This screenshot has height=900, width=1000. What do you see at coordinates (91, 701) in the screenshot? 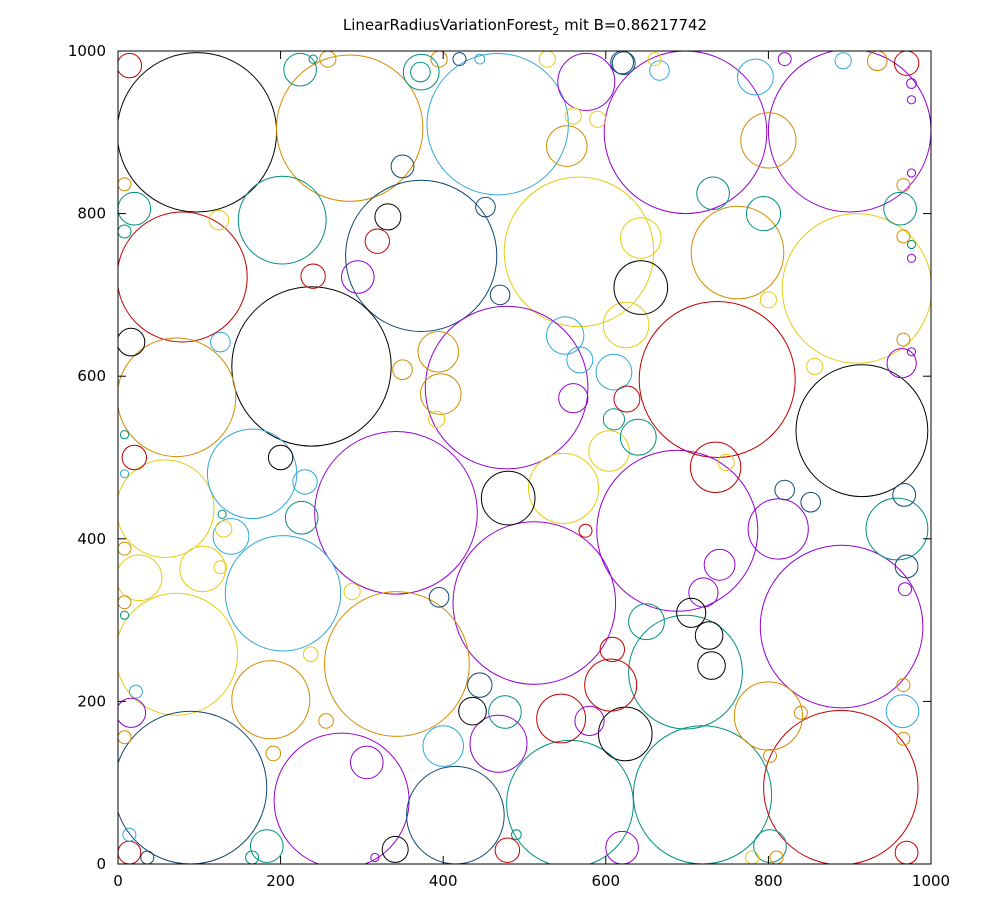
I see `y-tick-label: 200` at bounding box center [91, 701].